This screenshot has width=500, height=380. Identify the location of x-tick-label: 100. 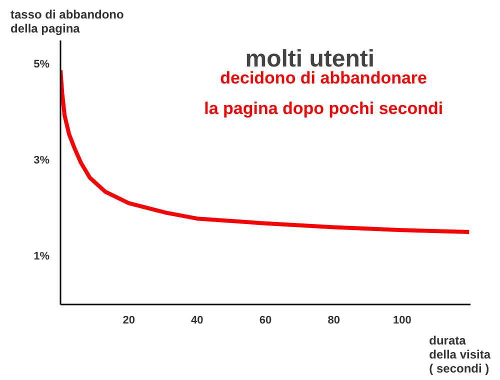
(402, 320).